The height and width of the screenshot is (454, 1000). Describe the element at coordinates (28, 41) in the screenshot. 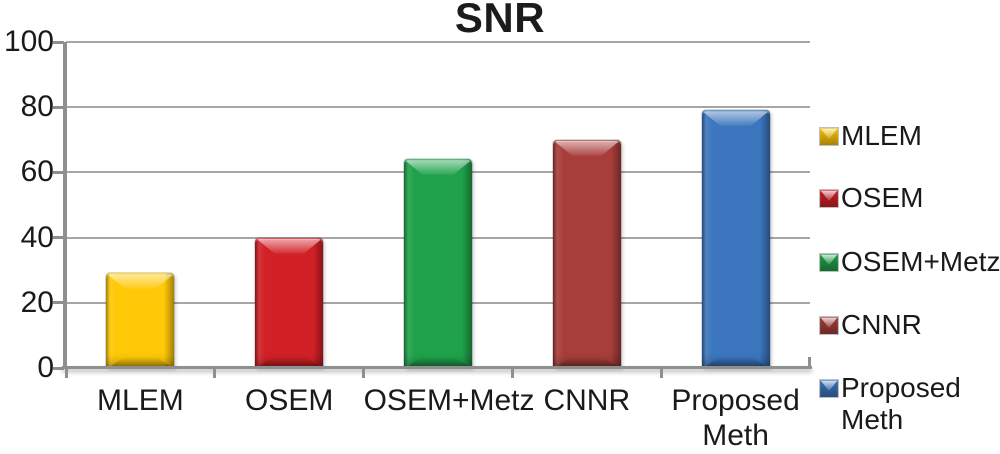

I see `y-axis-label-100: 100` at that location.